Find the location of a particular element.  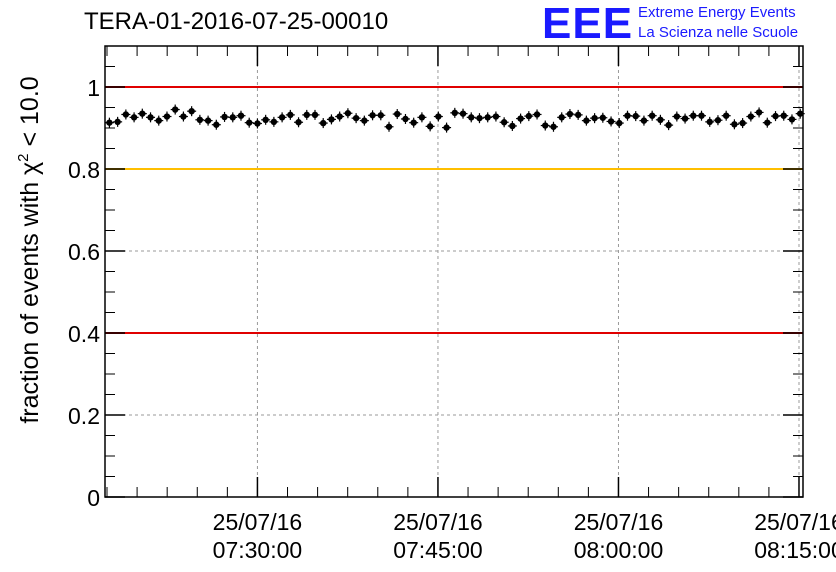

logo-line-1: Extreme Energy Events is located at coordinates (717, 12).